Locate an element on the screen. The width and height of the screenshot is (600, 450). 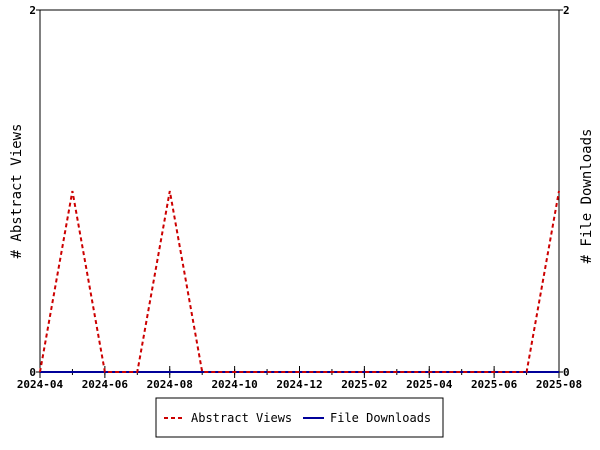
x-tick-label: 2025-02 is located at coordinates (364, 384).